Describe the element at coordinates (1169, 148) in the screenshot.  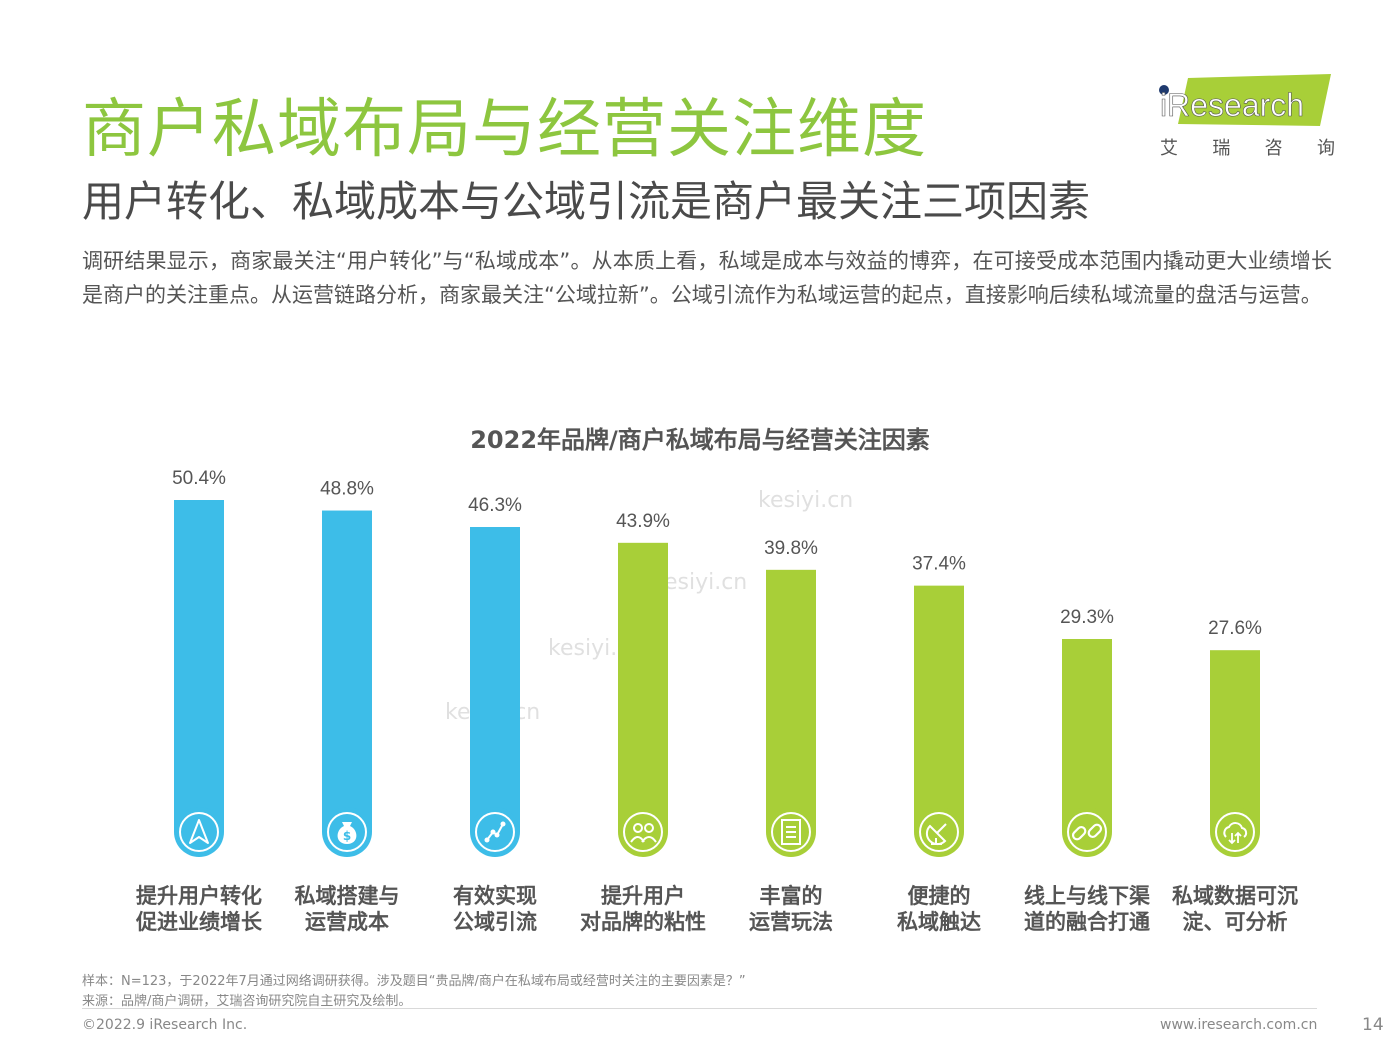
I see `logo-char-1: 艾` at that location.